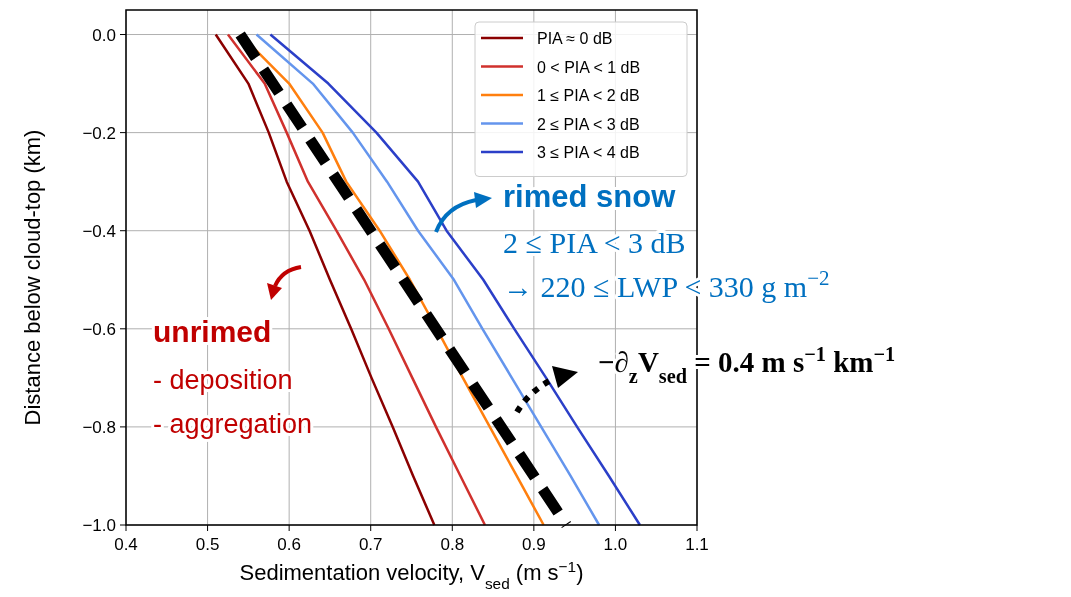 This screenshot has width=1071, height=597. I want to click on legend-label: 2 ≤ PIA < 3 dB, so click(588, 124).